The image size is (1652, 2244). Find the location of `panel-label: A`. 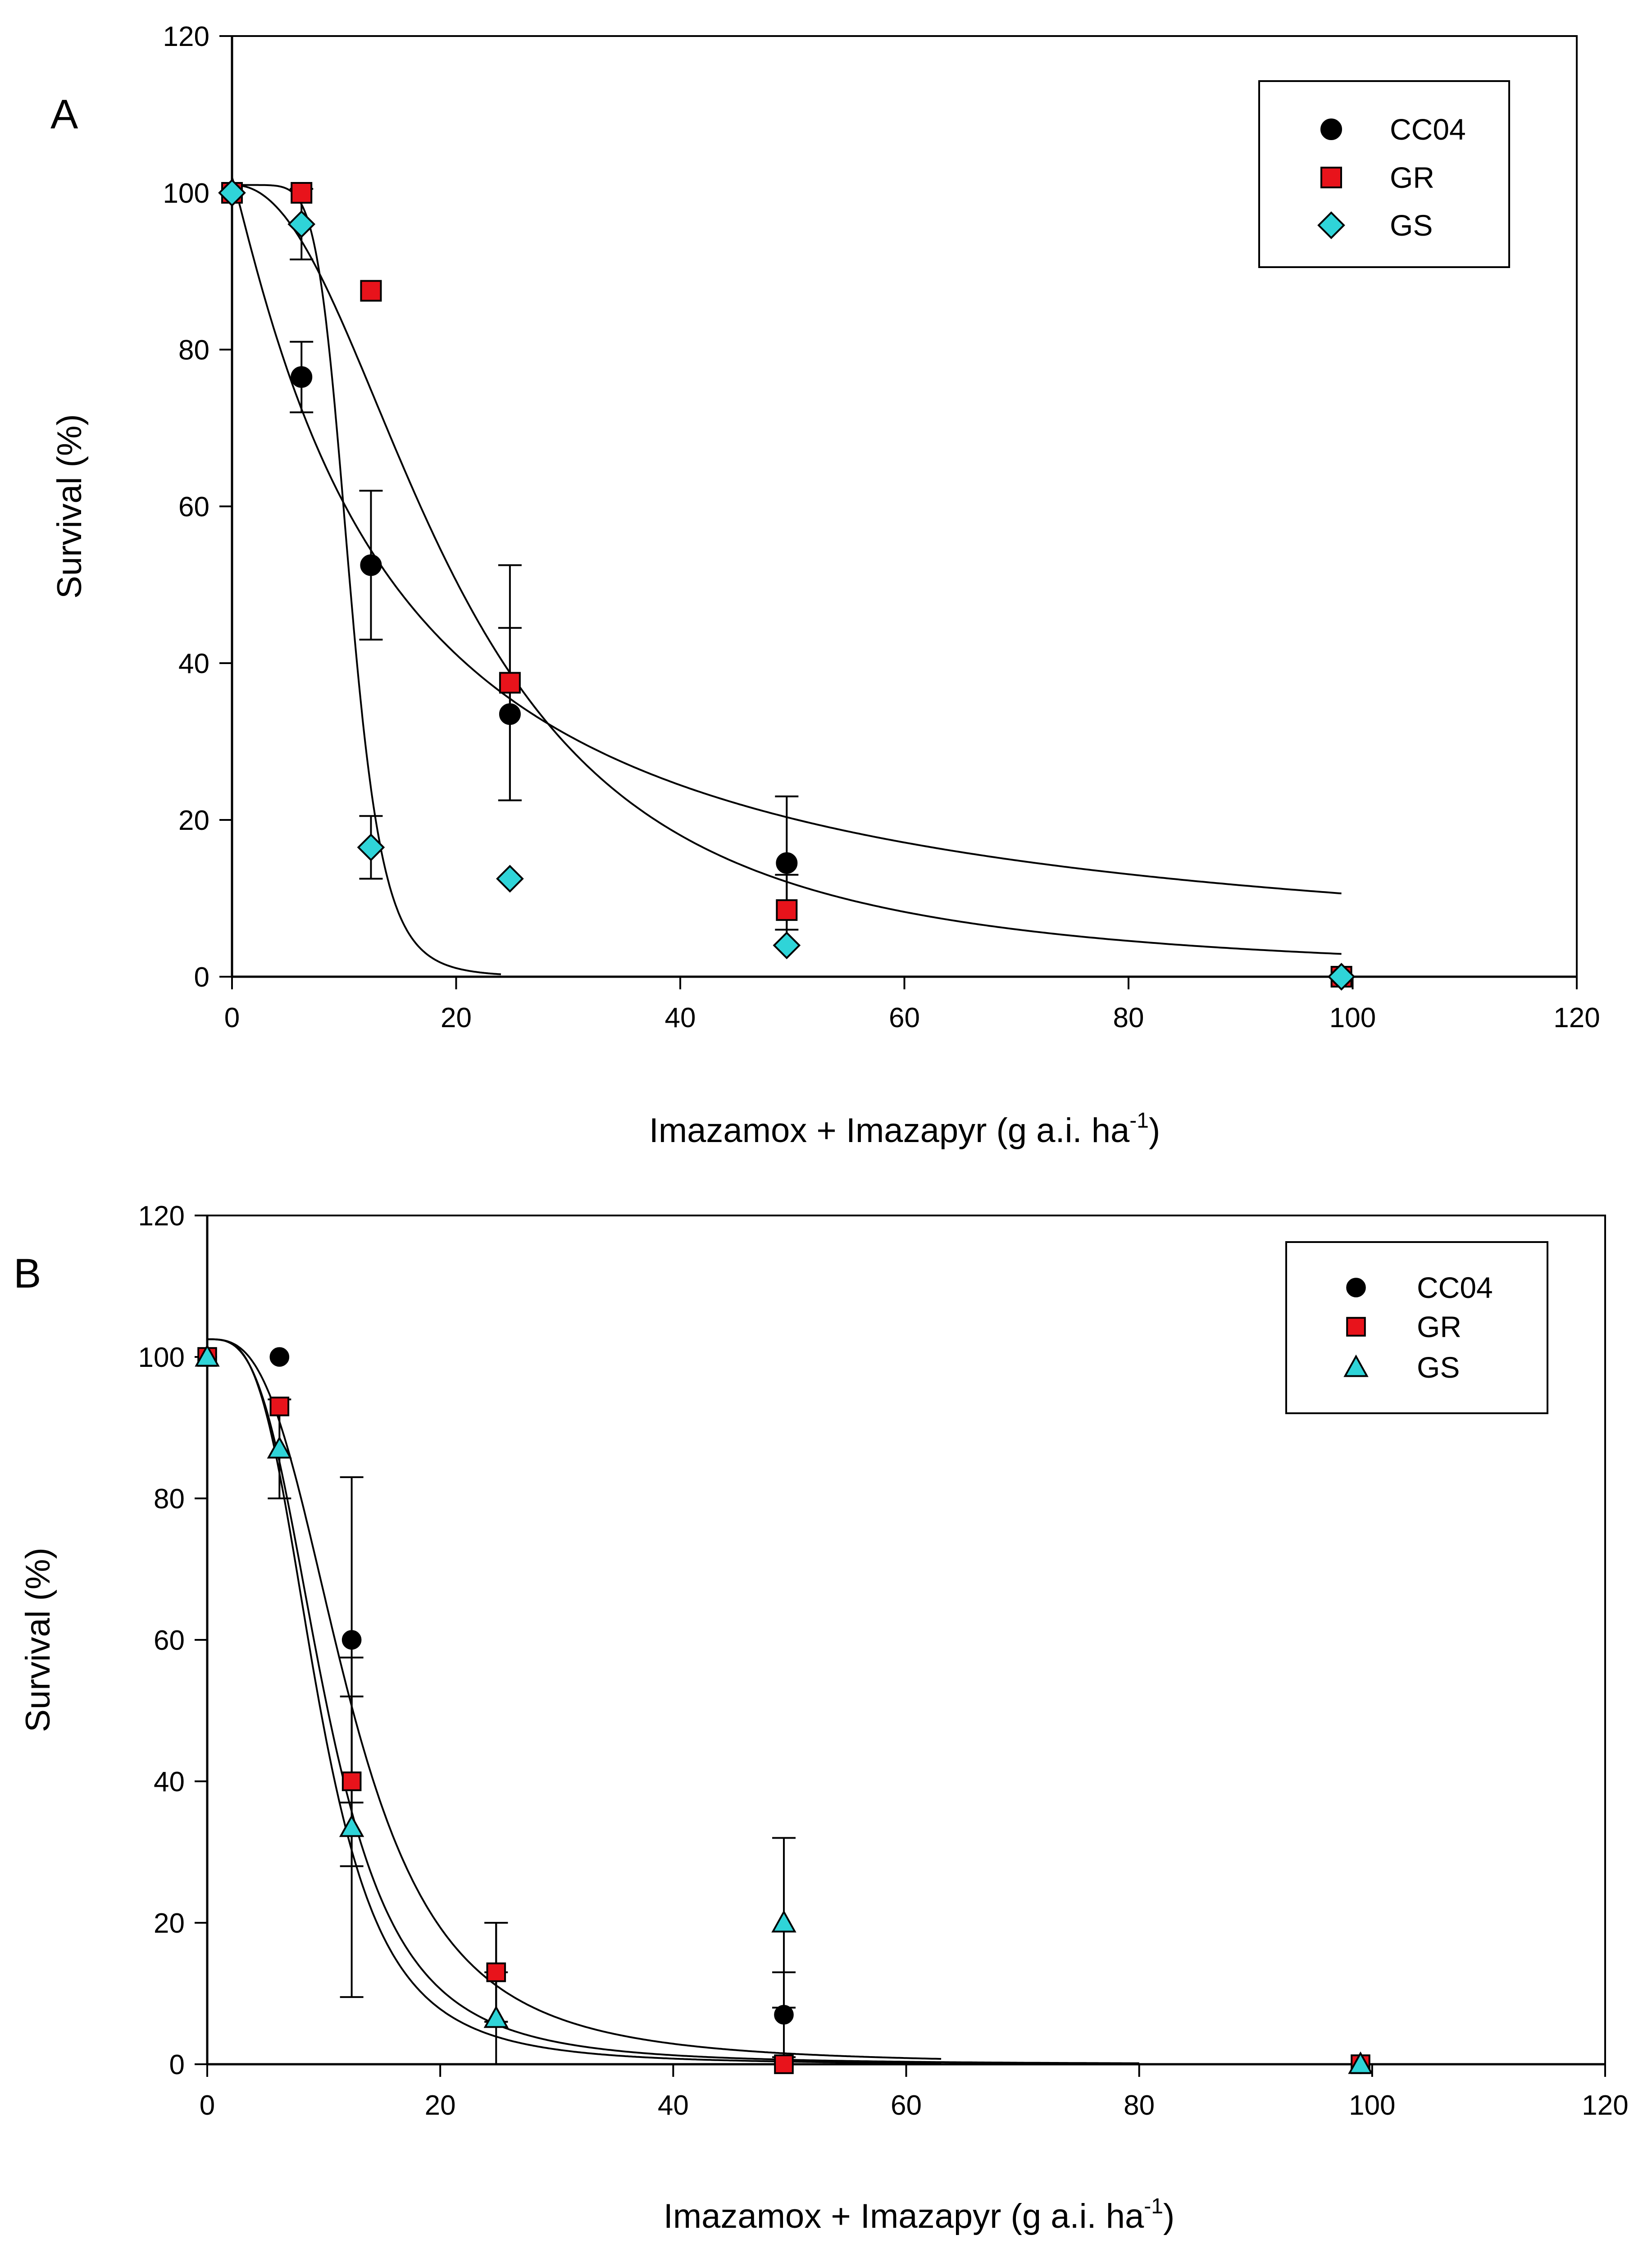

panel-label: A is located at coordinates (64, 114).